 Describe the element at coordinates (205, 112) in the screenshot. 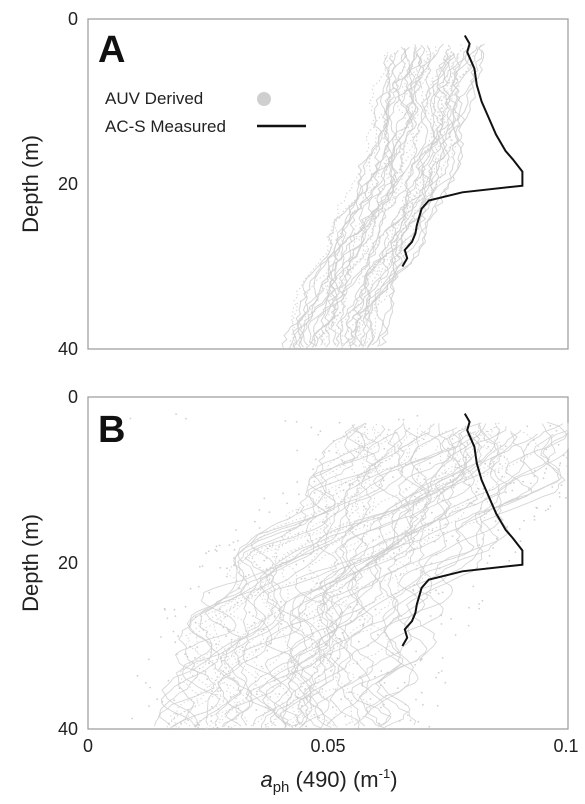

I see `legend: AUV Derived AC-S Measured` at that location.